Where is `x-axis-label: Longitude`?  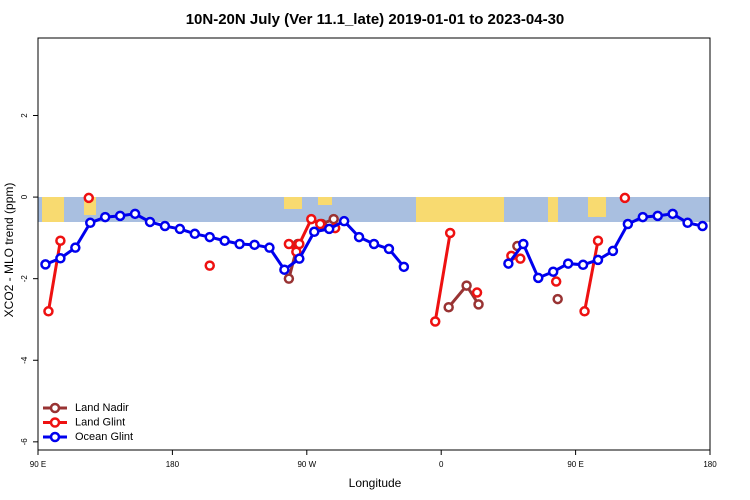
x-axis-label: Longitude is located at coordinates (375, 483).